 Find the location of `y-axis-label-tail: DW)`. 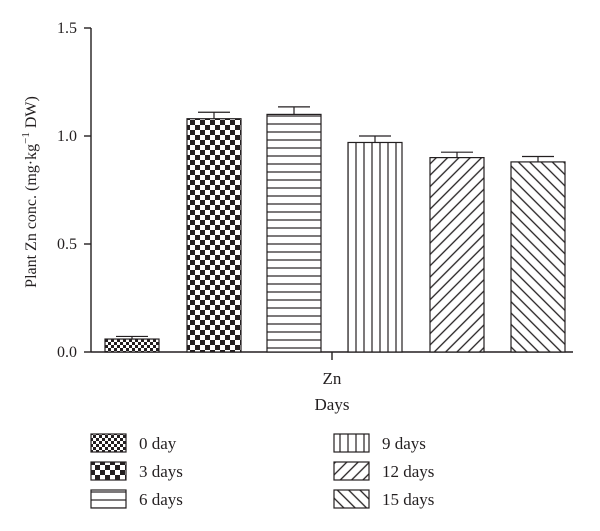

y-axis-label-tail: DW) is located at coordinates (31, 114).